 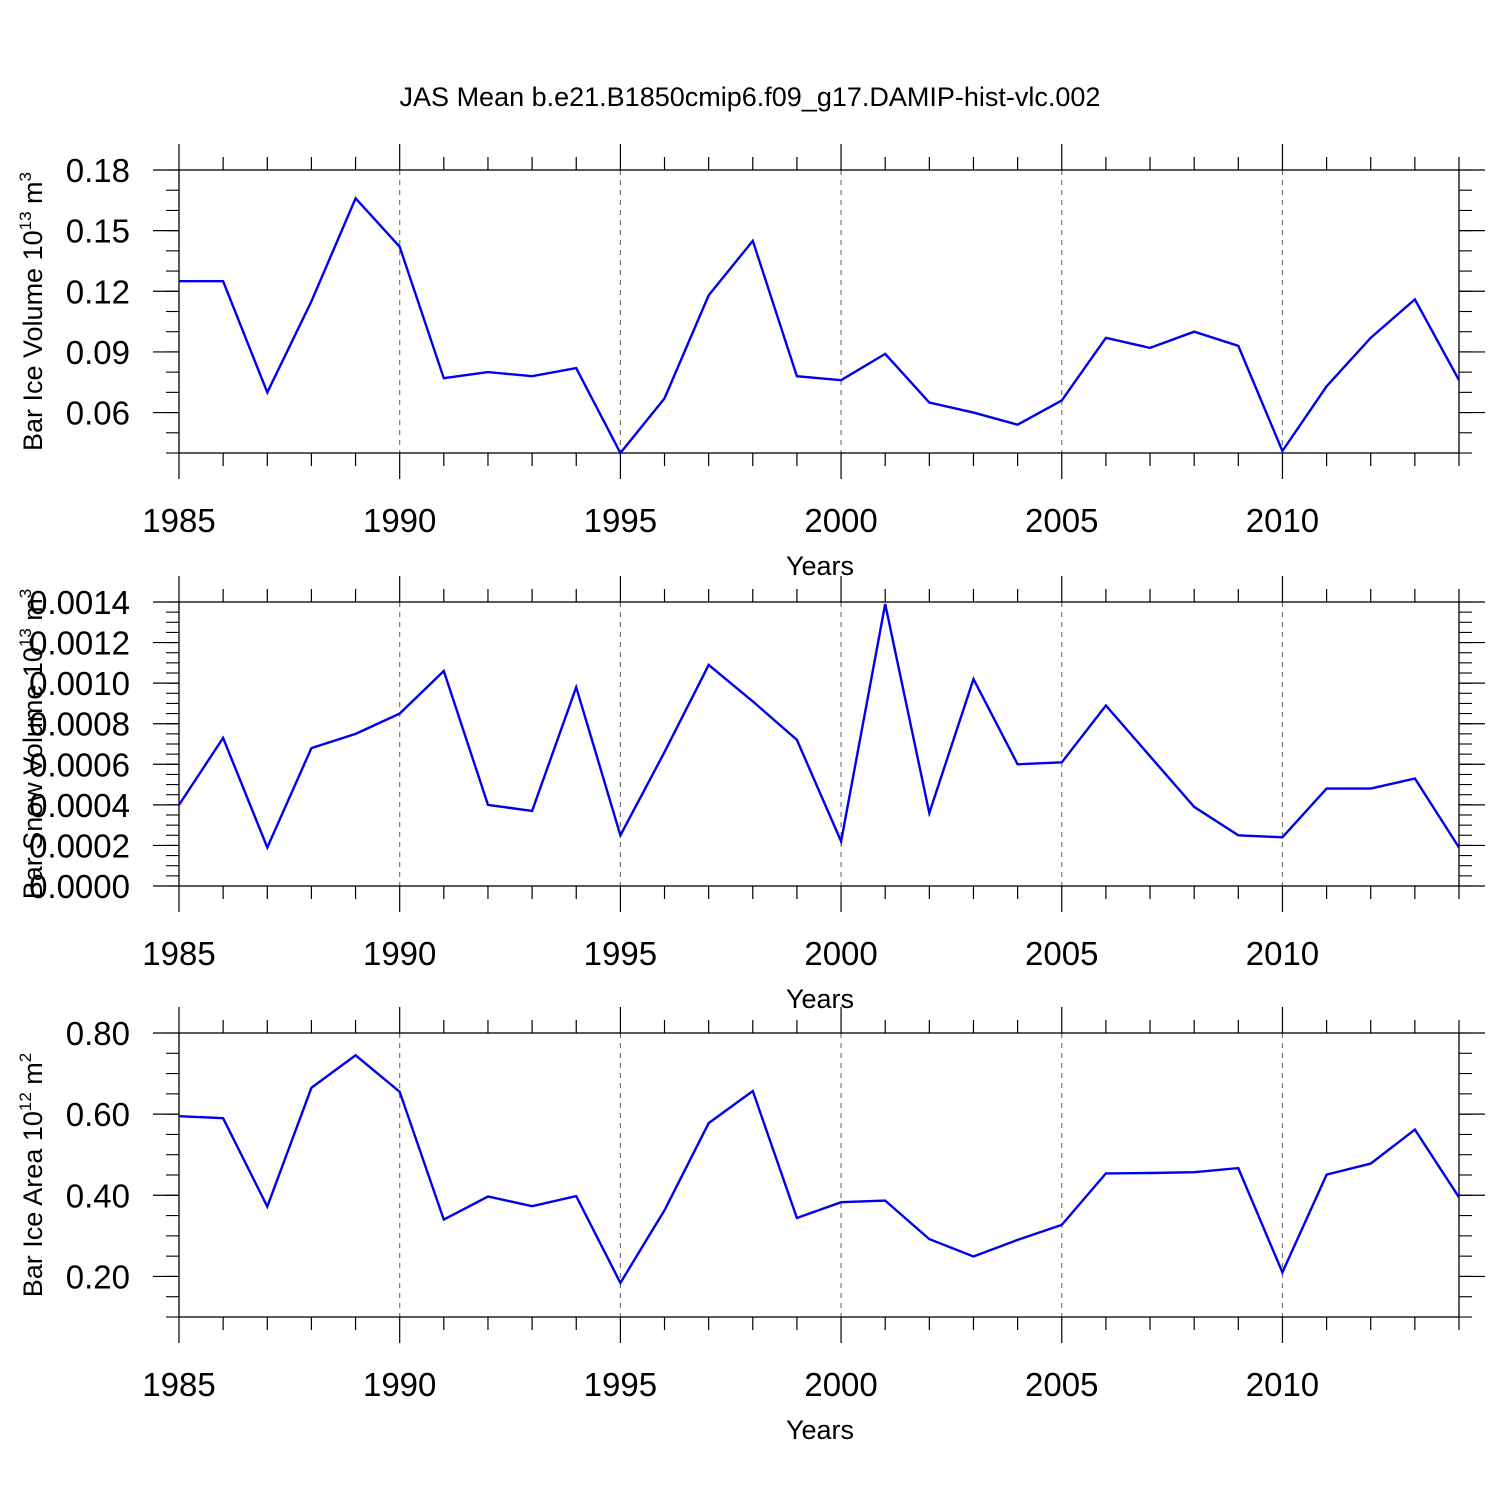 What do you see at coordinates (79, 805) in the screenshot?
I see `y-tick-label: 0.0004` at bounding box center [79, 805].